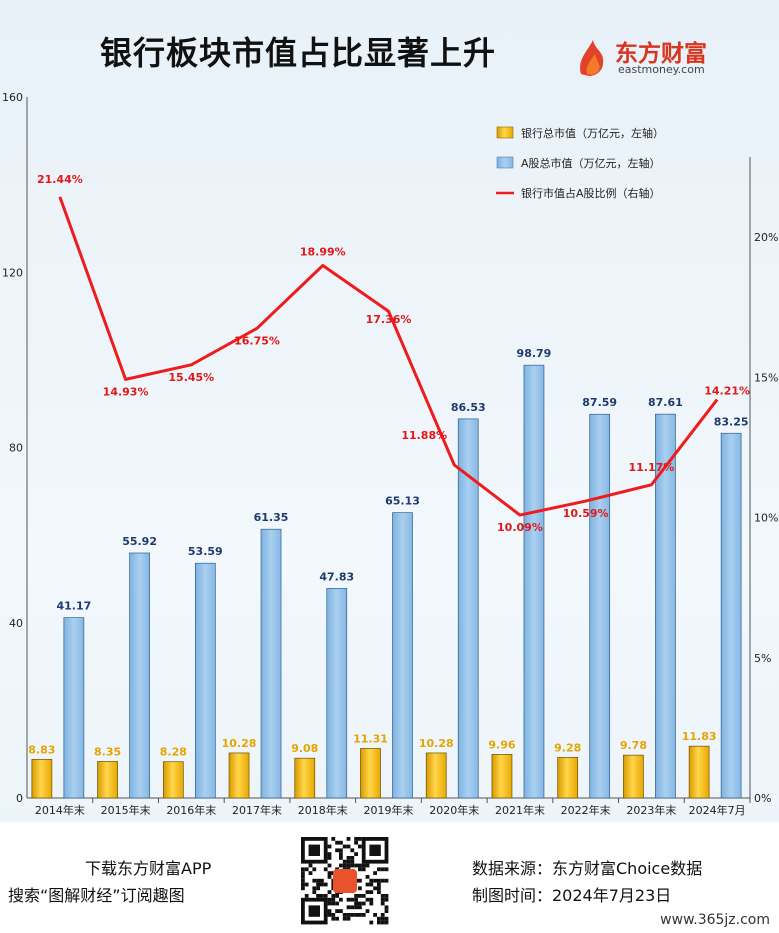 The image size is (779, 933). What do you see at coordinates (41, 749) in the screenshot?
I see `bank-bar-label: 8.83` at bounding box center [41, 749].